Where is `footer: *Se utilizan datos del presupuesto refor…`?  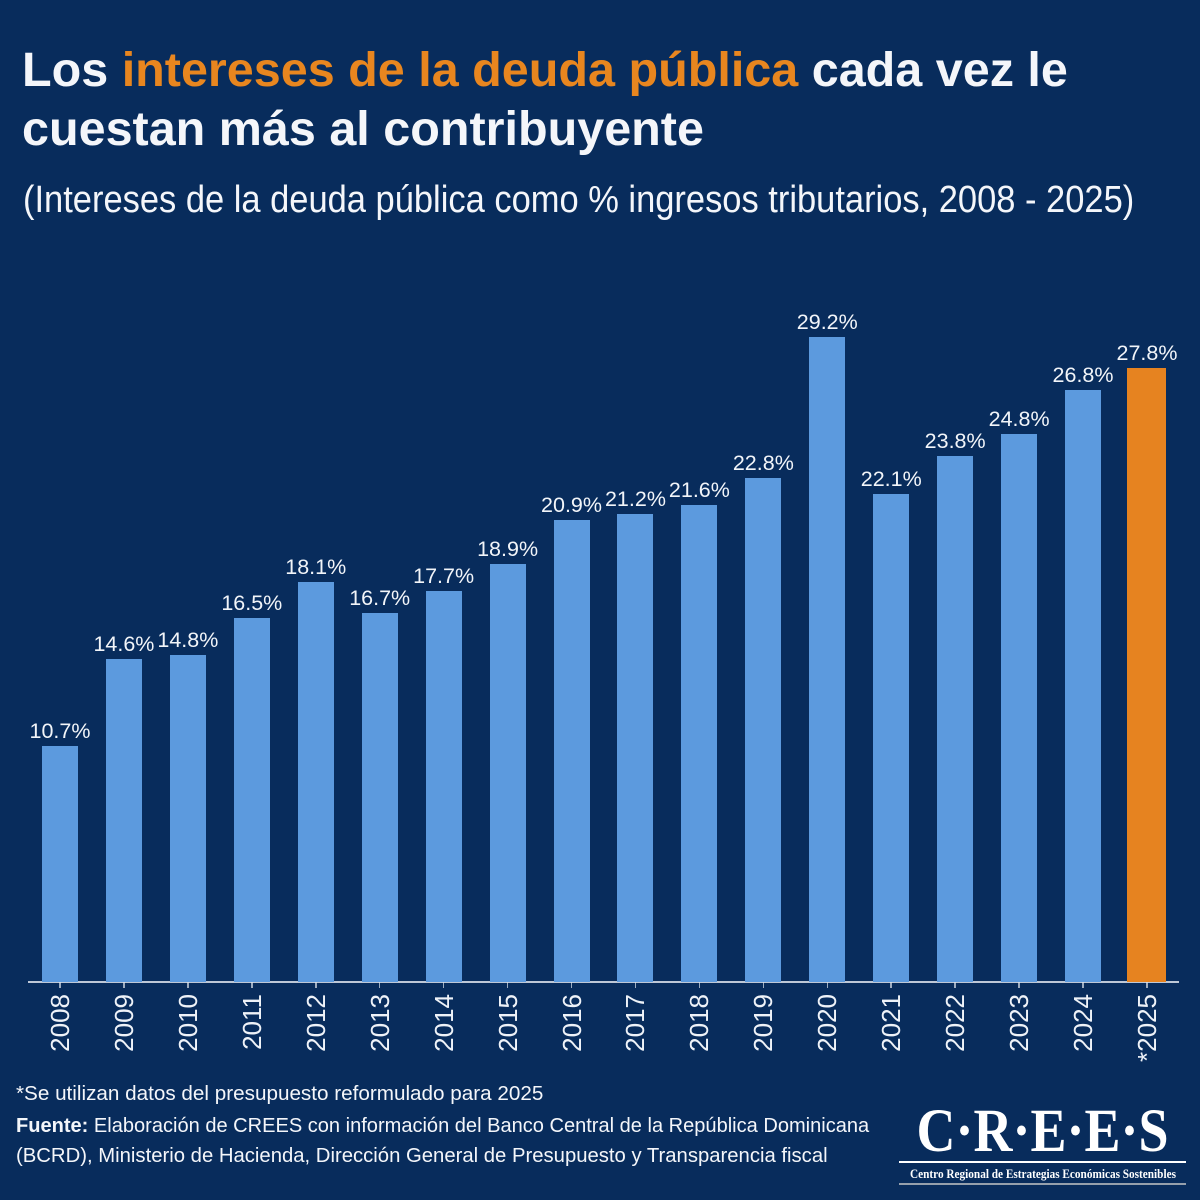
footer: *Se utilizan datos del presupuesto refor… is located at coordinates (466, 1123).